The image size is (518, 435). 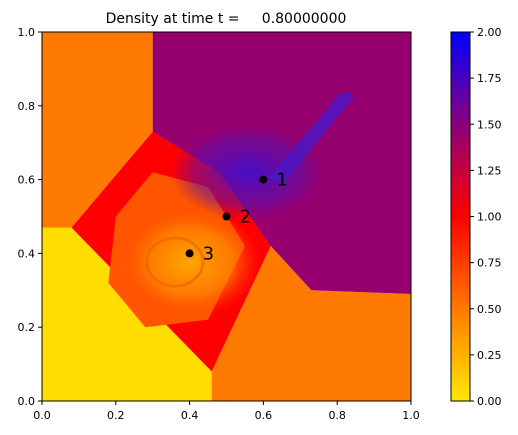 What do you see at coordinates (27, 106) in the screenshot?
I see `y-tick-label: 0.8` at bounding box center [27, 106].